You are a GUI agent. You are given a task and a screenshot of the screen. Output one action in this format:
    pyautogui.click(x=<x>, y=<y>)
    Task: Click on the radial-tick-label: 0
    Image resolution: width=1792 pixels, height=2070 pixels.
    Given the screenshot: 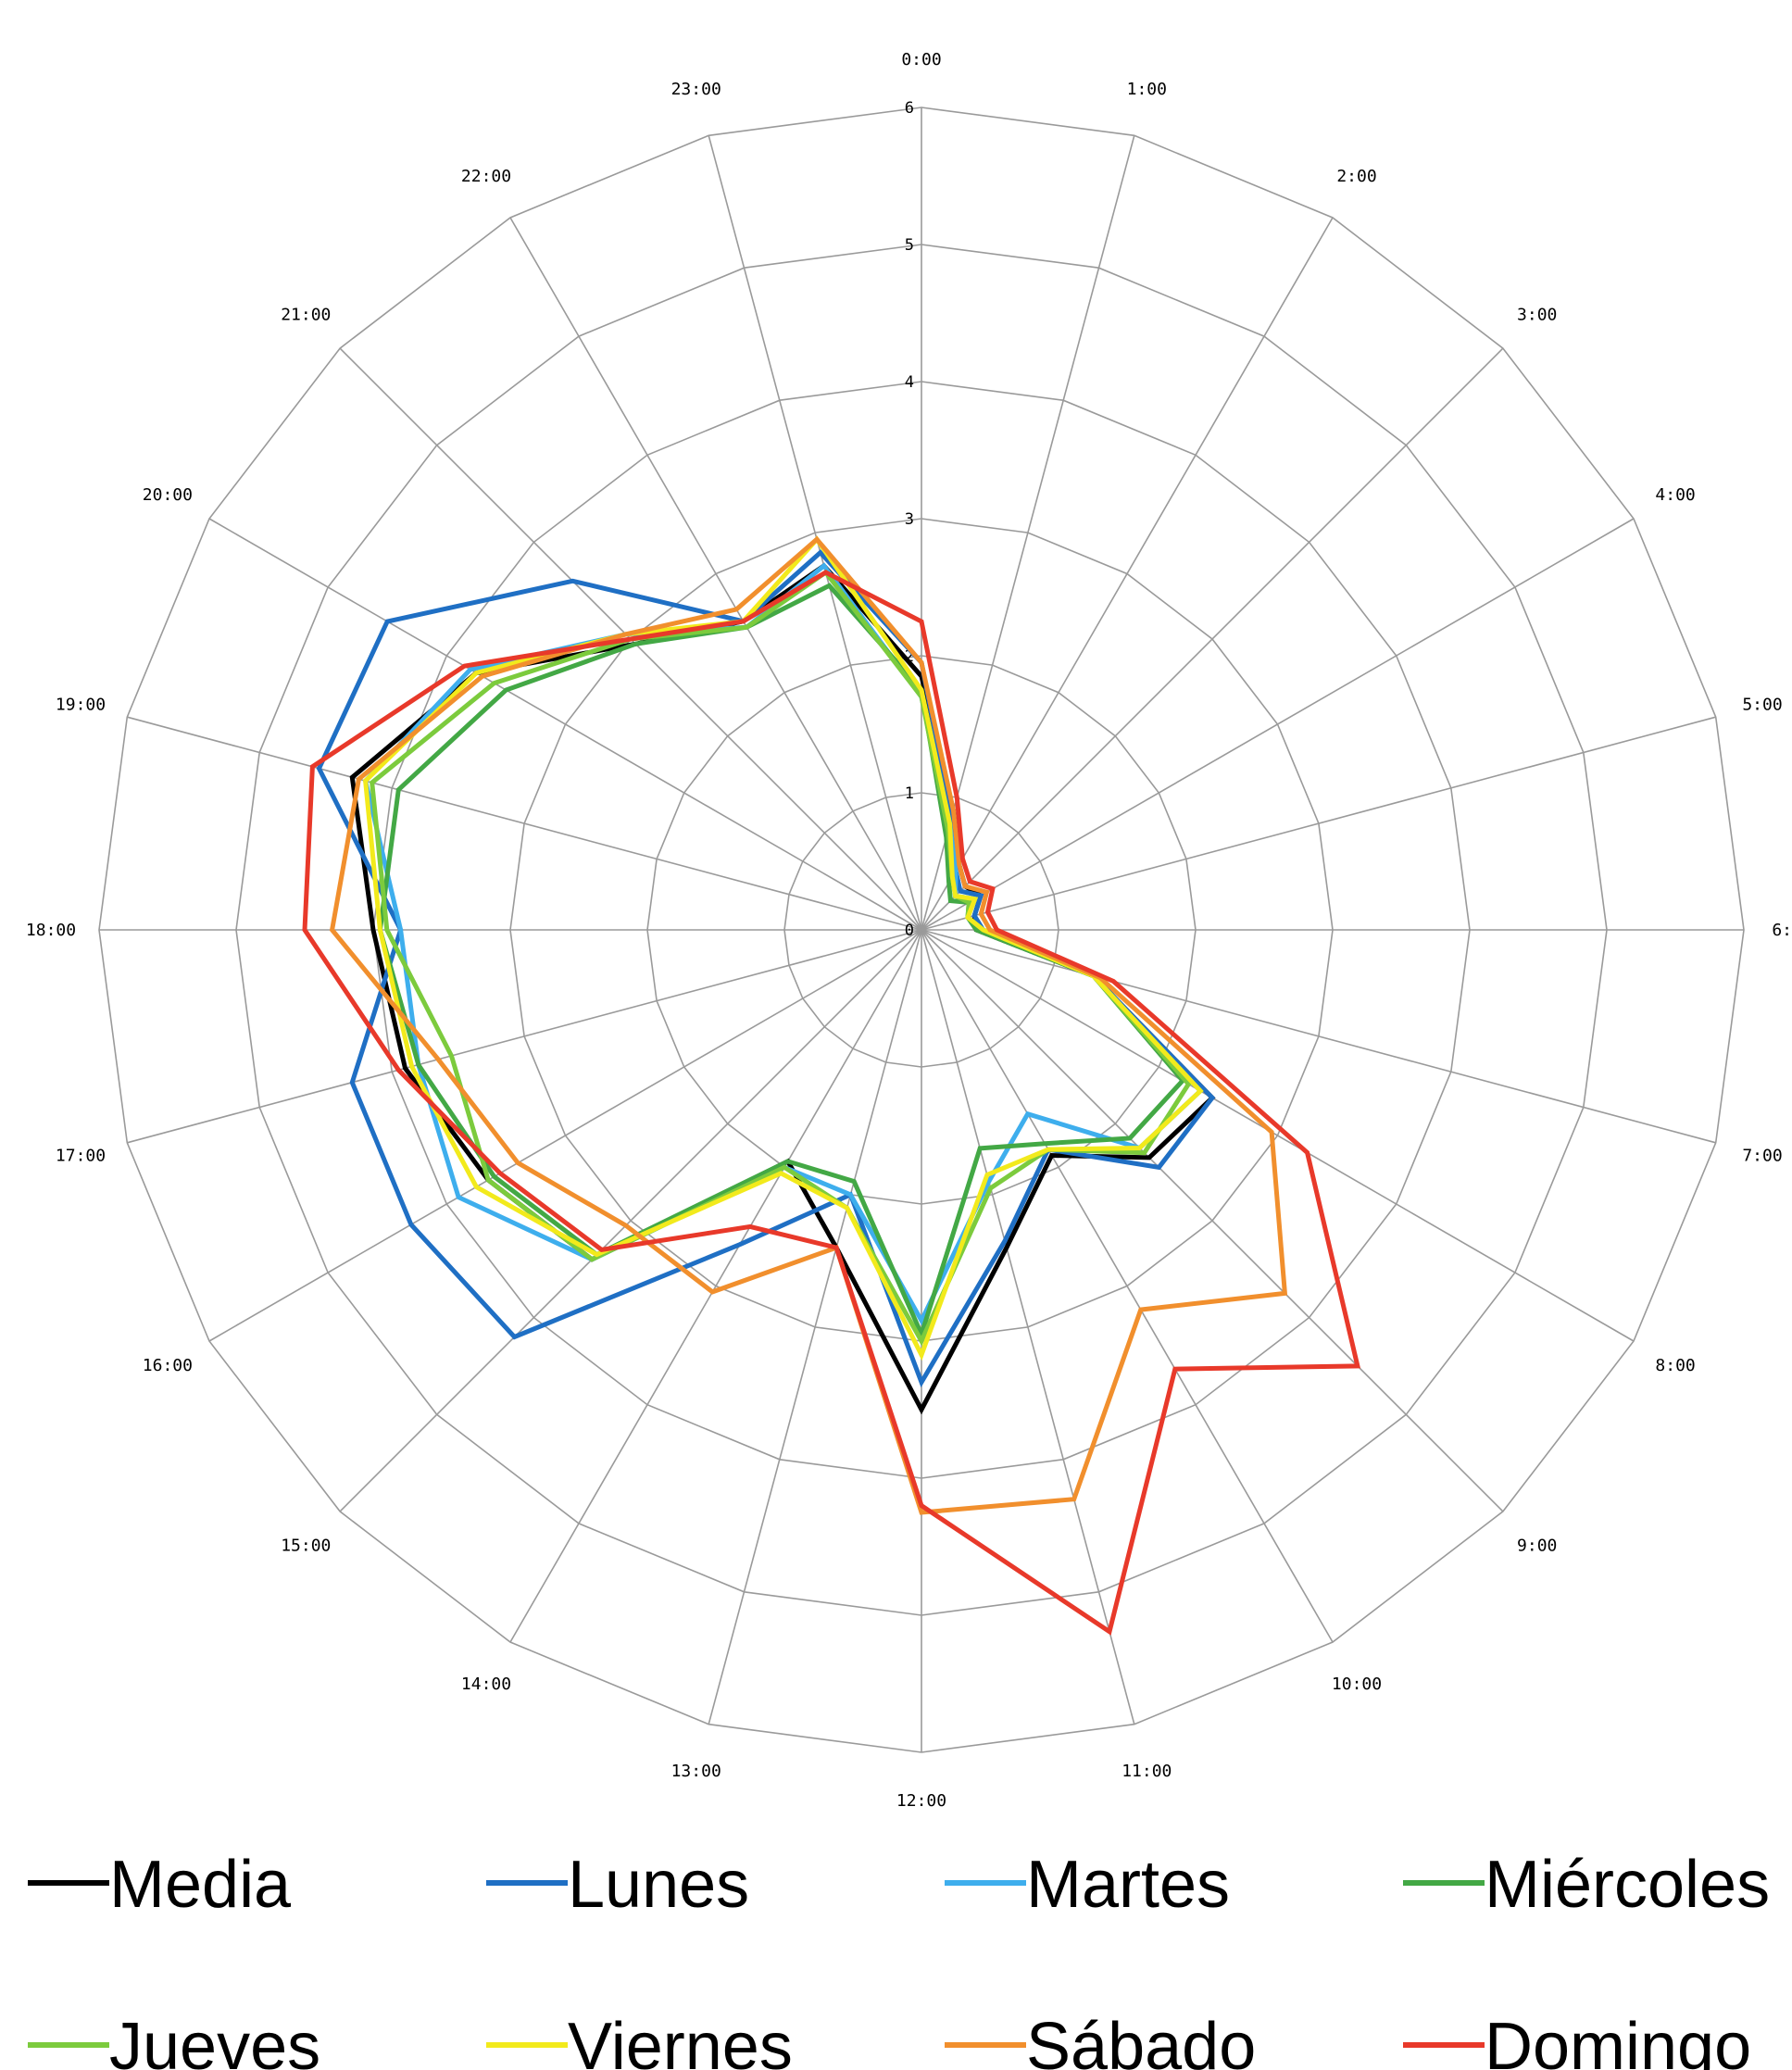 What is the action you would take?
    pyautogui.click(x=909, y=931)
    